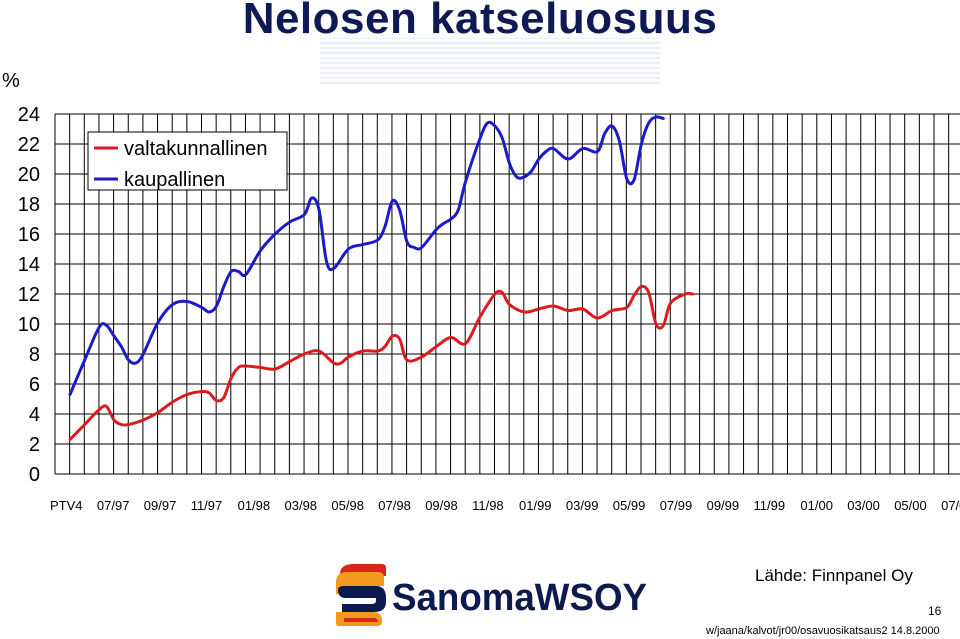 This screenshot has height=639, width=960. What do you see at coordinates (29, 115) in the screenshot?
I see `y-tick-label: 24` at bounding box center [29, 115].